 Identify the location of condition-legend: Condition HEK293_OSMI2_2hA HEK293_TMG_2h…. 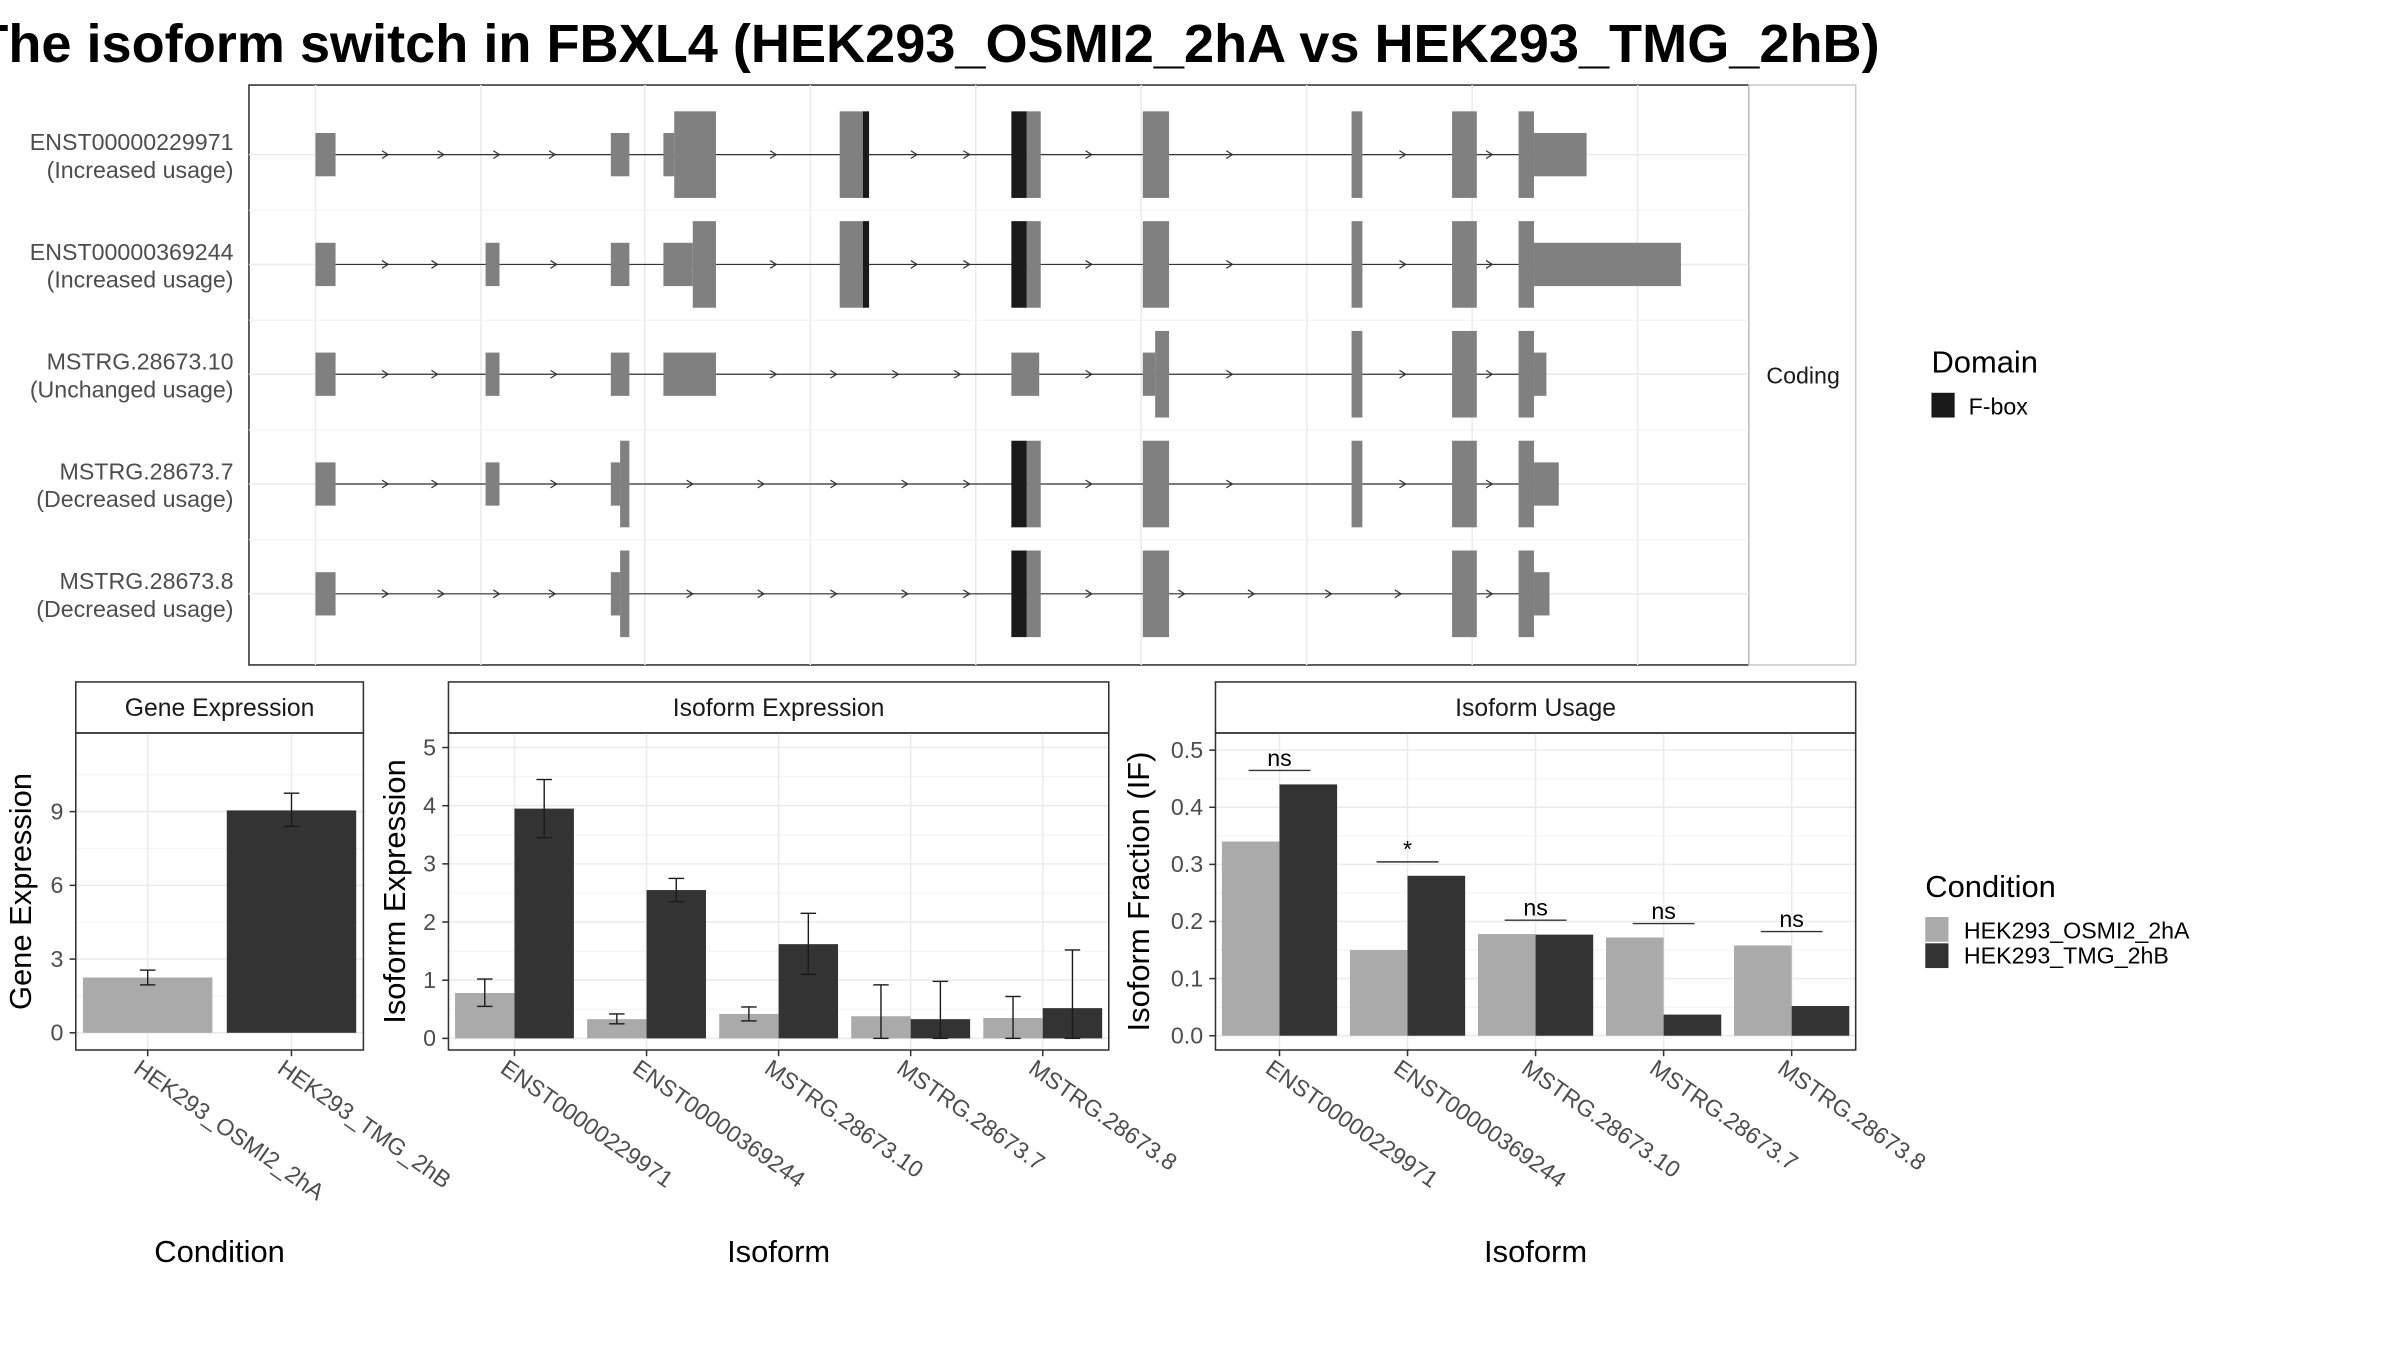
(2057, 918).